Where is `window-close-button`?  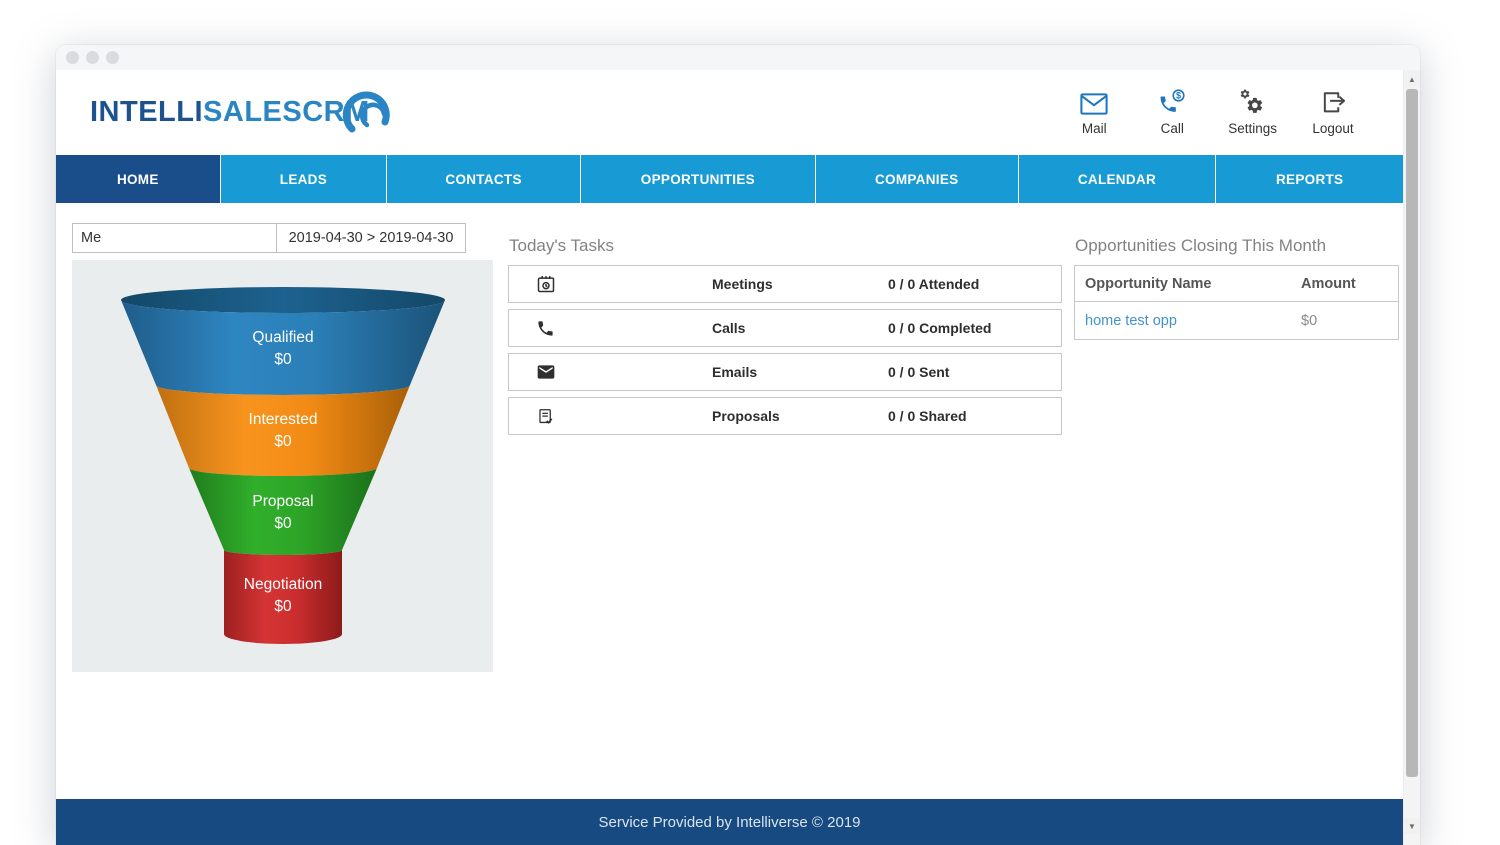
window-close-button is located at coordinates (72, 57).